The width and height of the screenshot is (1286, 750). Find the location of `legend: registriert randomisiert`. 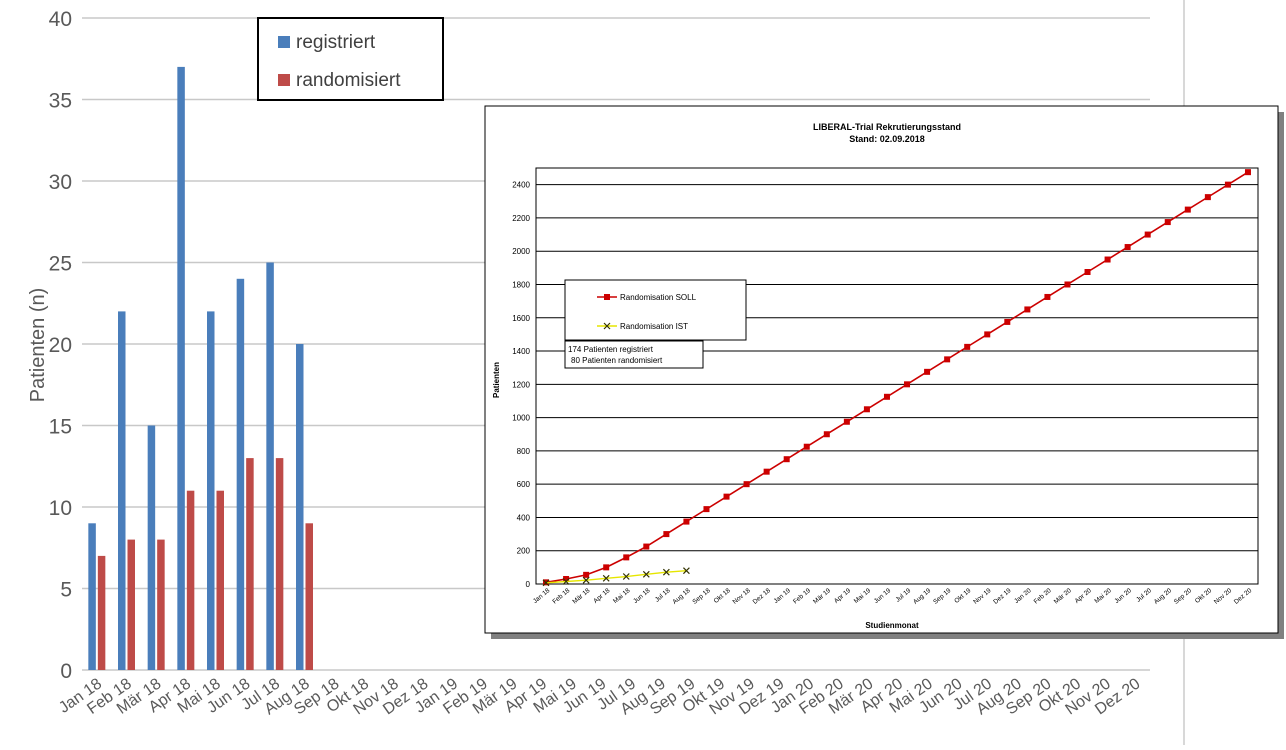

legend: registriert randomisiert is located at coordinates (350, 59).